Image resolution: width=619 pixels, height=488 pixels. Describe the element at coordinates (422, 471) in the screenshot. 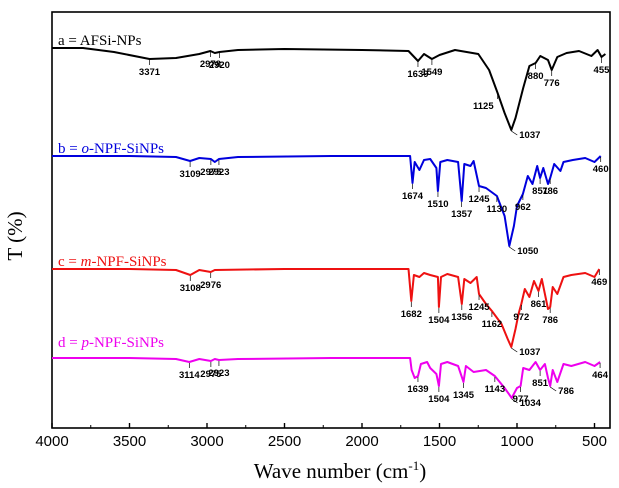

I see `x-axis-label-close: )` at that location.